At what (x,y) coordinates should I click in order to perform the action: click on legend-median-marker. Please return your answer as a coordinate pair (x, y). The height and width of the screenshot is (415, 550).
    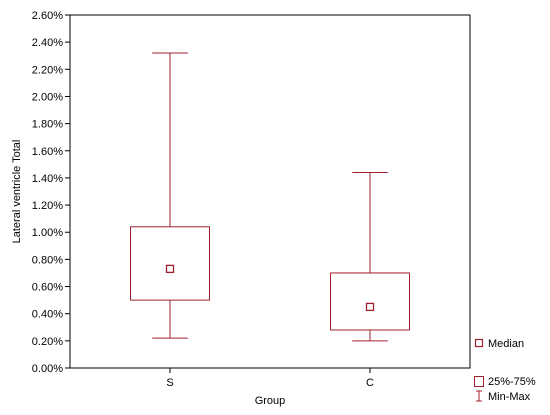
    Looking at the image, I should click on (479, 343).